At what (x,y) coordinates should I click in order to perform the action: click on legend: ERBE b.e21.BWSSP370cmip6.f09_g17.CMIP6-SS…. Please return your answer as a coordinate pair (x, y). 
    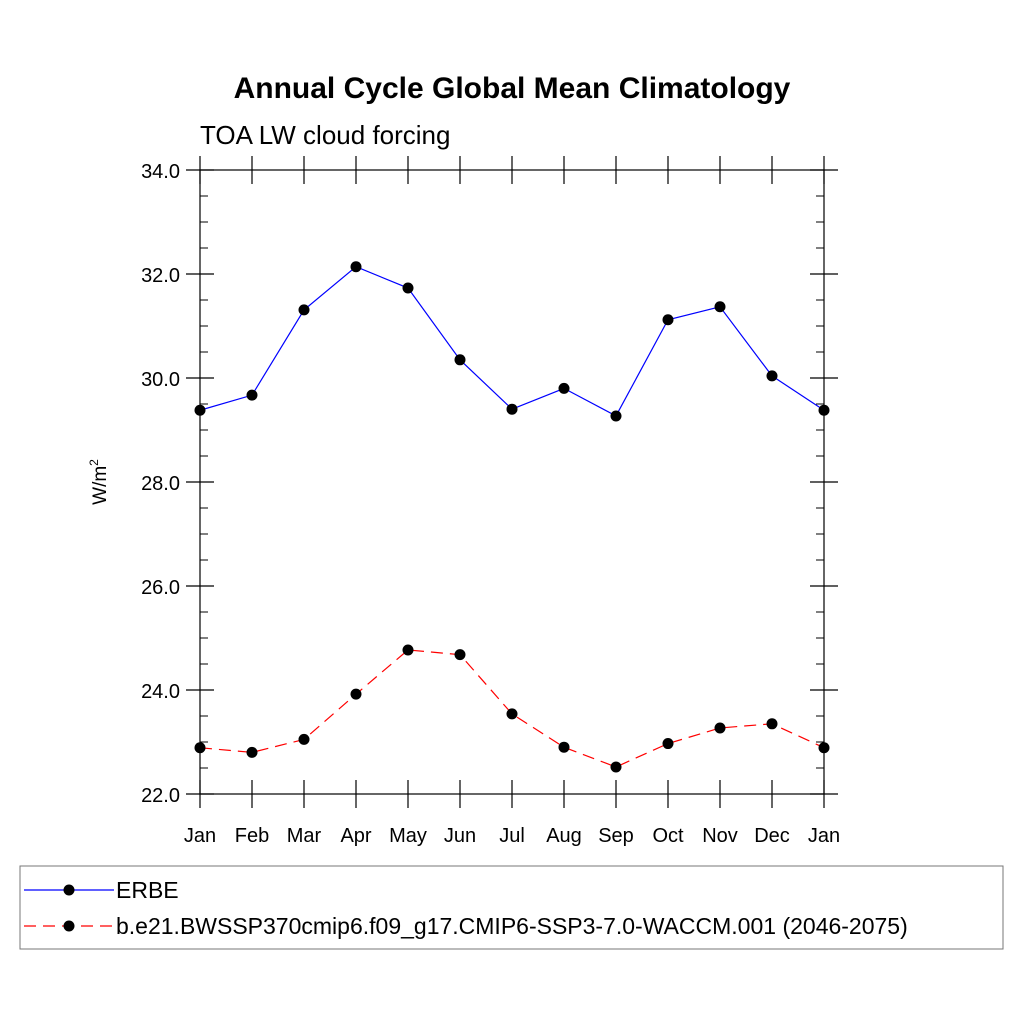
    Looking at the image, I should click on (511, 907).